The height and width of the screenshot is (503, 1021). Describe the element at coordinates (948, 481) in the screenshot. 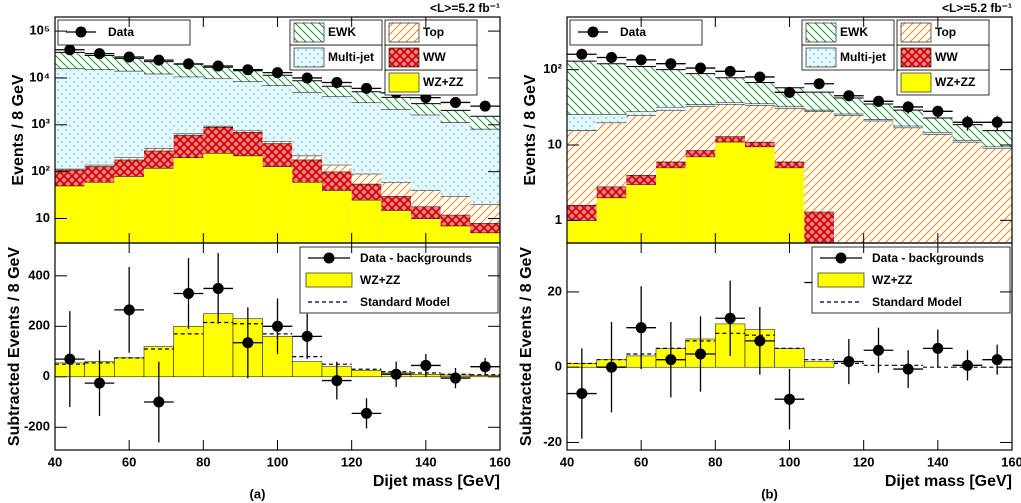

I see `x-axis-label: Dijet mass [GeV]` at that location.